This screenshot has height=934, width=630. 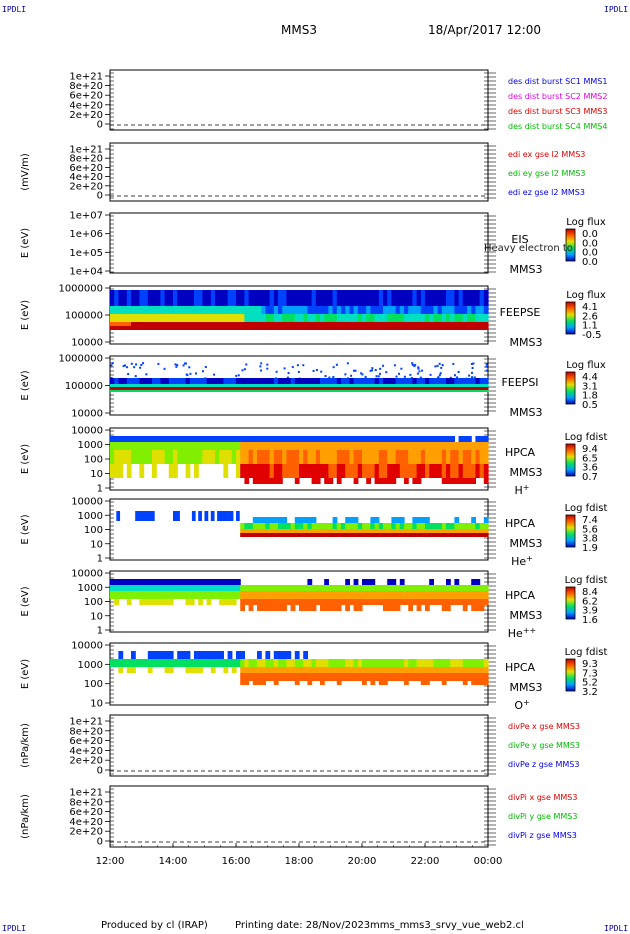 I want to click on y-tick-label: 4e+20, so click(x=86, y=822).